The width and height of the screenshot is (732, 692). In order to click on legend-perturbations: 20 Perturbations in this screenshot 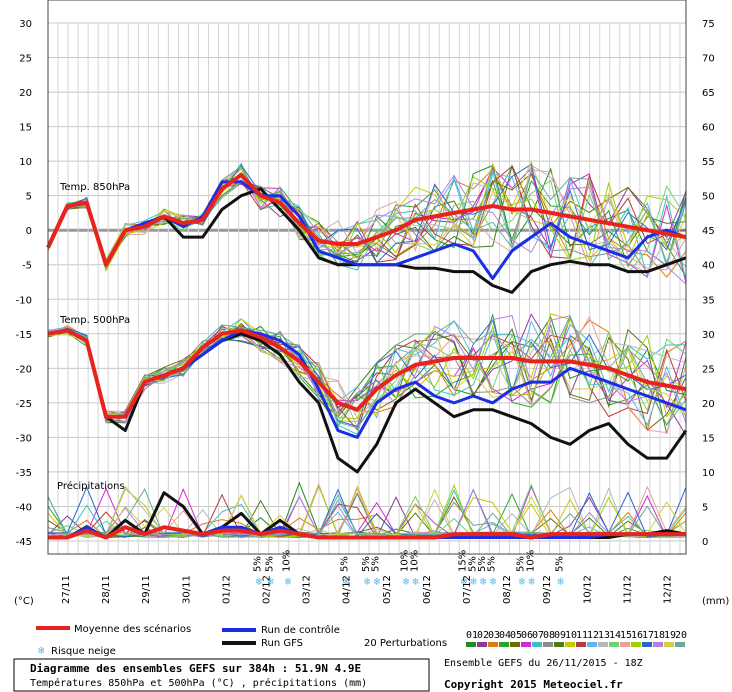, I will do `click(405, 643)`.